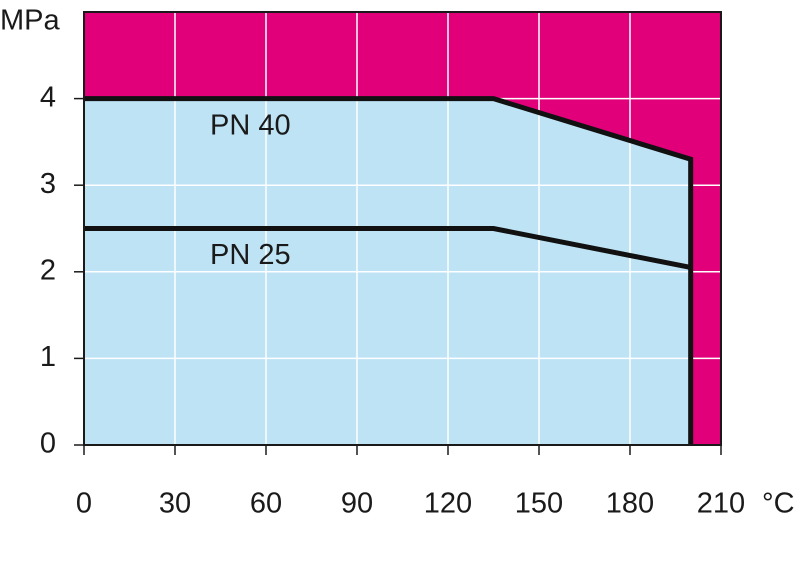 The image size is (800, 567). I want to click on y-tick-label: 1, so click(48, 357).